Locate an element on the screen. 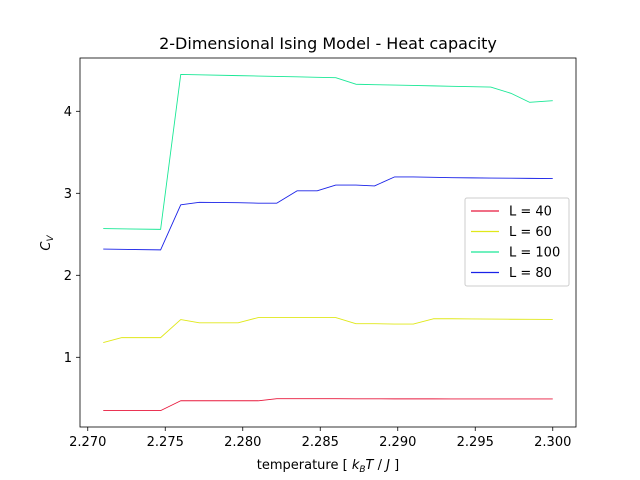  y-tick-label: 1 is located at coordinates (68, 358).